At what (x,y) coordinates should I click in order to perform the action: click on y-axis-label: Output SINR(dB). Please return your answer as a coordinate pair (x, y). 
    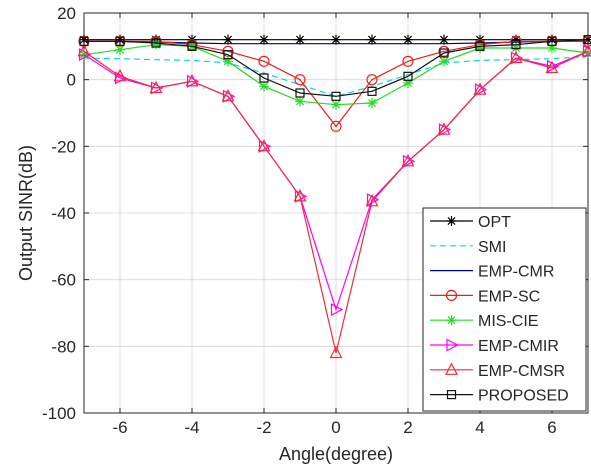
    Looking at the image, I should click on (26, 213).